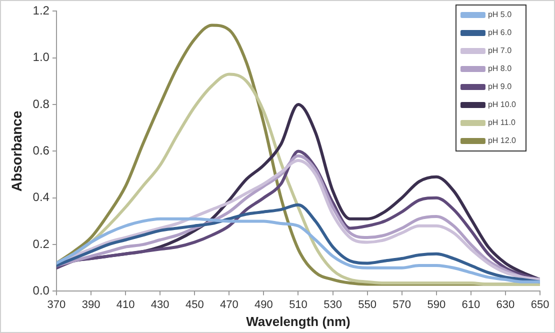 The width and height of the screenshot is (555, 333). I want to click on x-tick-label: 410, so click(125, 304).